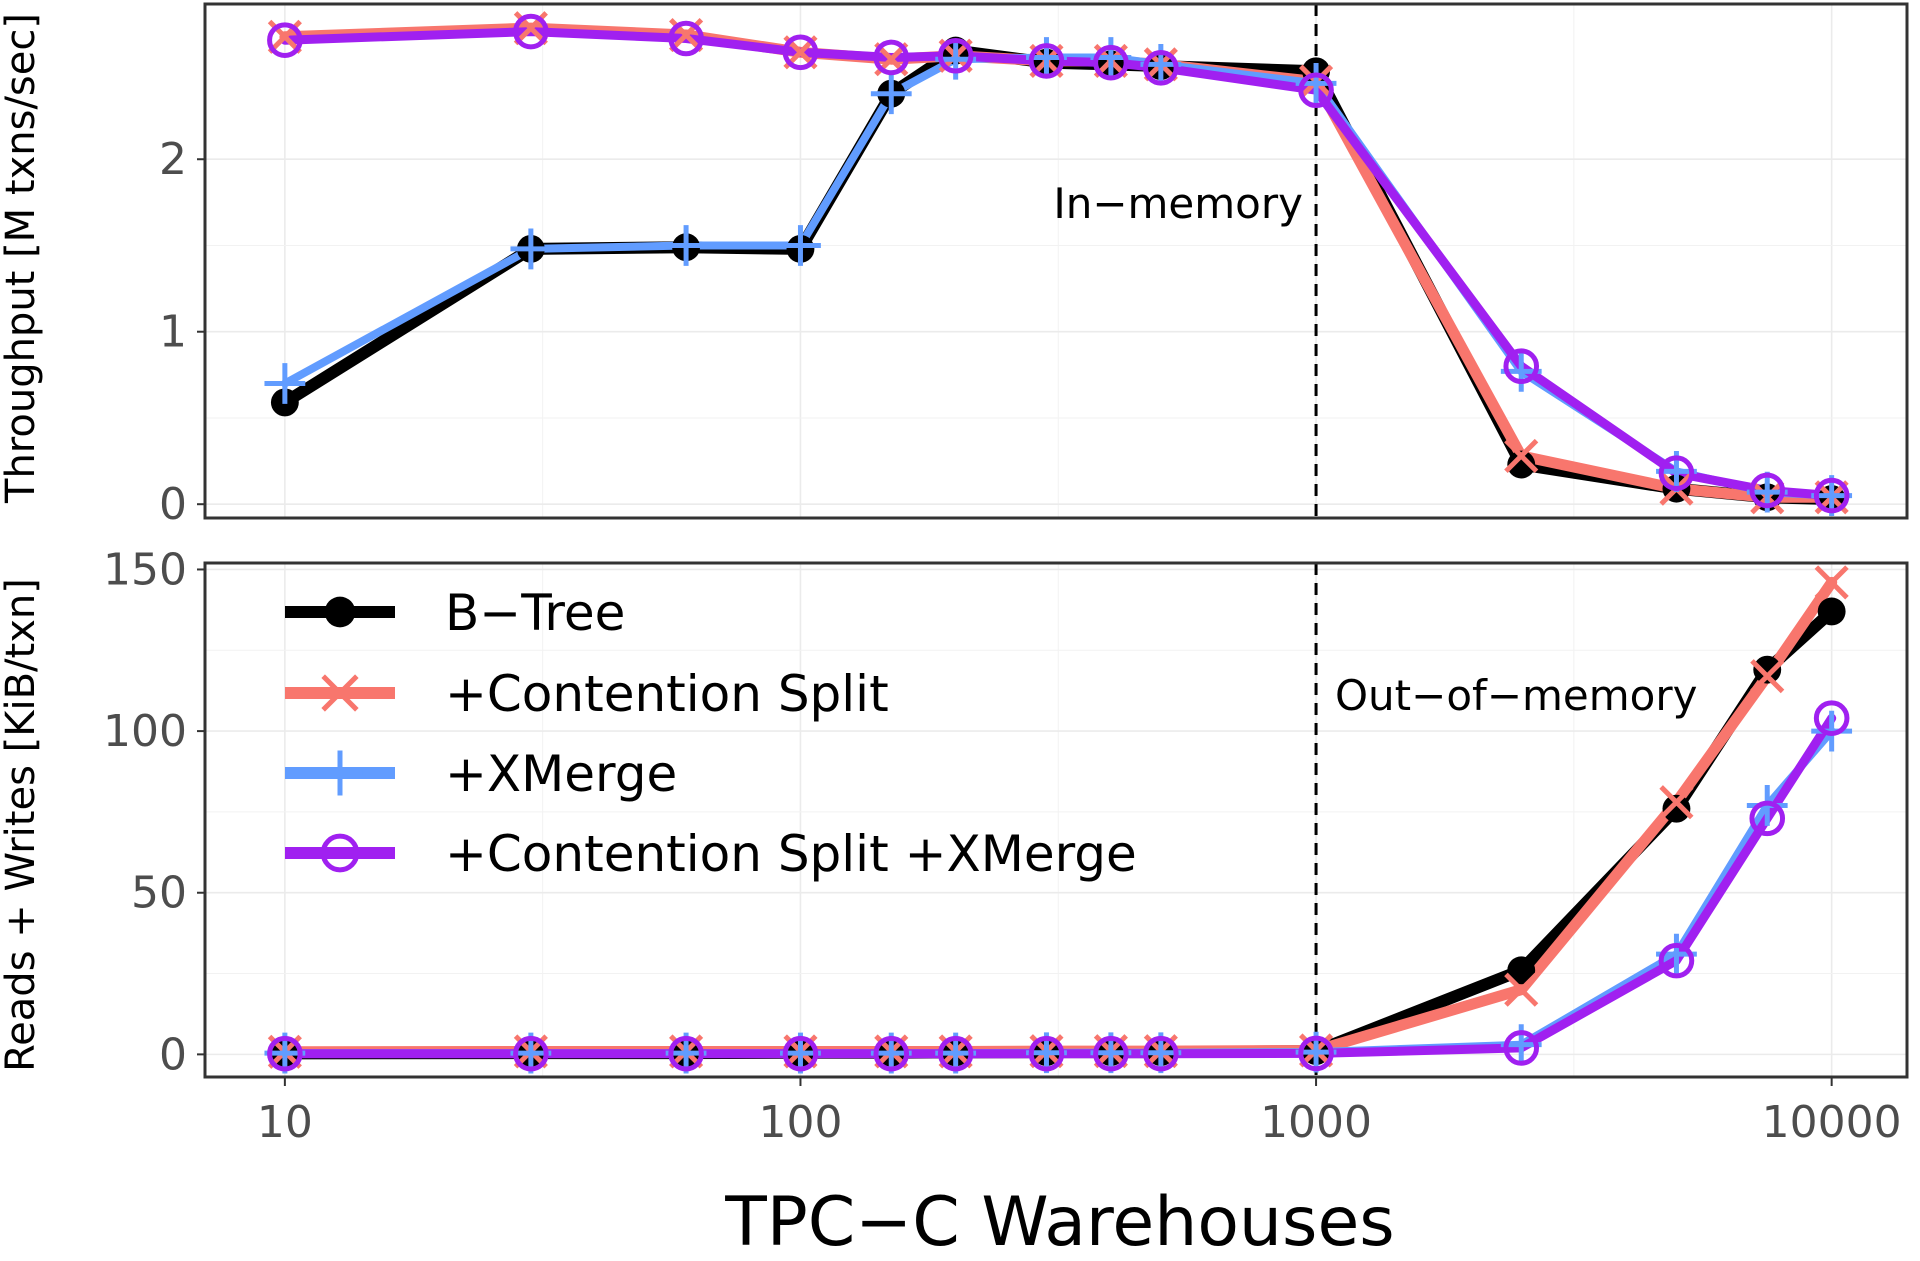 This screenshot has height=1261, width=1920. What do you see at coordinates (1178, 203) in the screenshot?
I see `in-memory-annotation: In−memory` at bounding box center [1178, 203].